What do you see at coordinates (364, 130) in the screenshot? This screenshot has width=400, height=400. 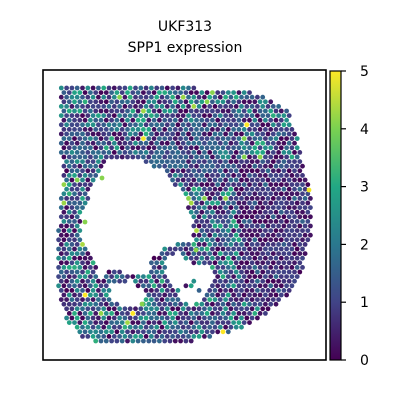 I see `colorbar-tick-label-4: 4` at bounding box center [364, 130].